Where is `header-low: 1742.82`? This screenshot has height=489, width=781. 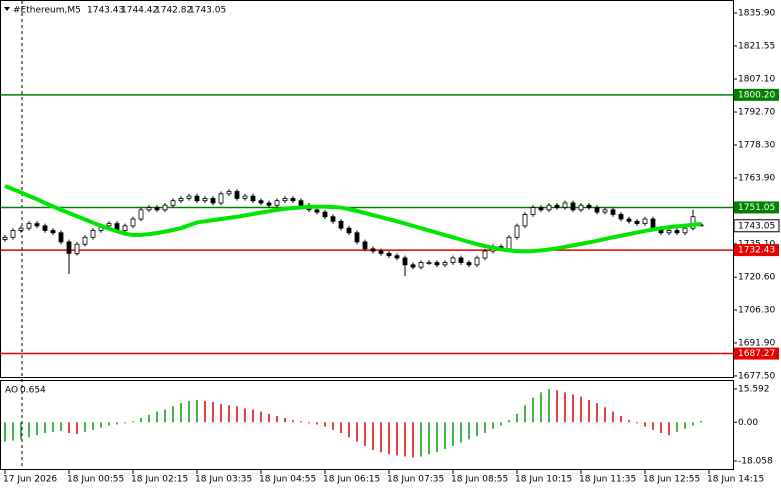 header-low: 1742.82 is located at coordinates (173, 11).